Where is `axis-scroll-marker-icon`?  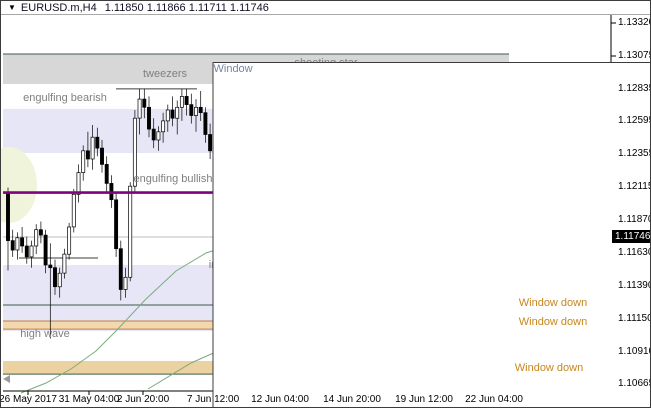
axis-scroll-marker-icon is located at coordinates (6, 379).